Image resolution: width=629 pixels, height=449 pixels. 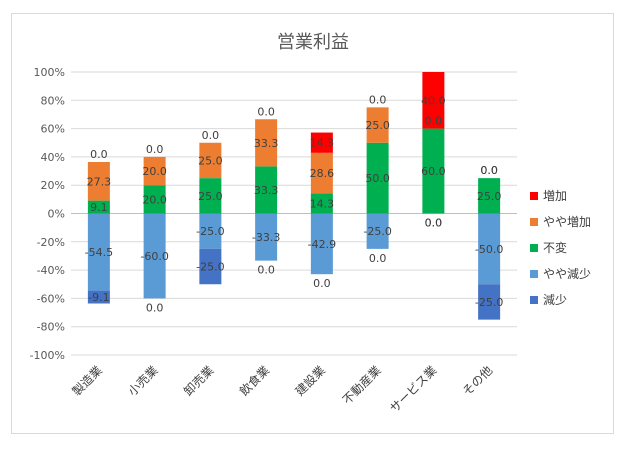 I want to click on legend-label: やや増加, so click(x=567, y=222).